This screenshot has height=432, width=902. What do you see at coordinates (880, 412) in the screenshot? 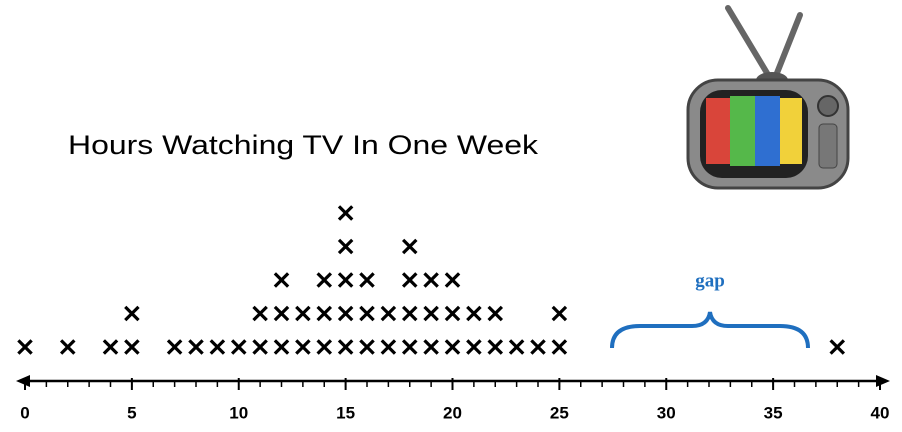
I see `x-tick-label: 40` at bounding box center [880, 412].